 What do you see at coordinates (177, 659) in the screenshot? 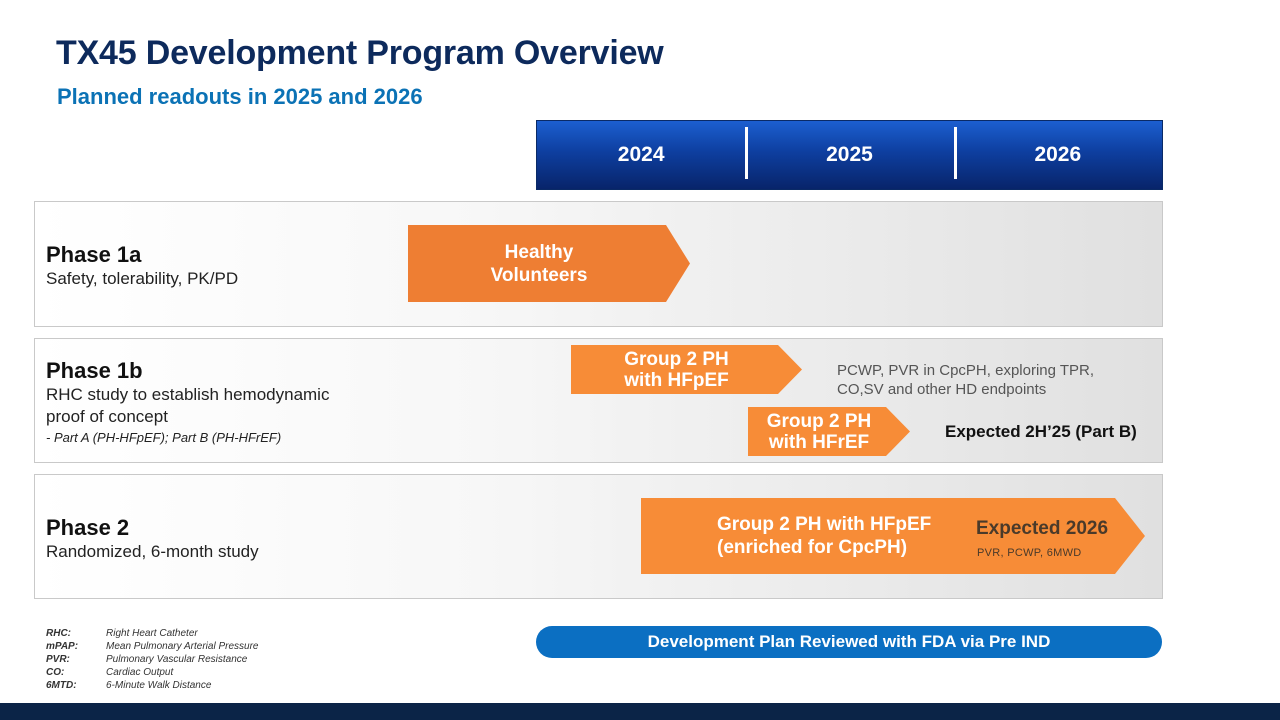
I see `abbreviation-value: Pulmonary Vascular Resistance` at bounding box center [177, 659].